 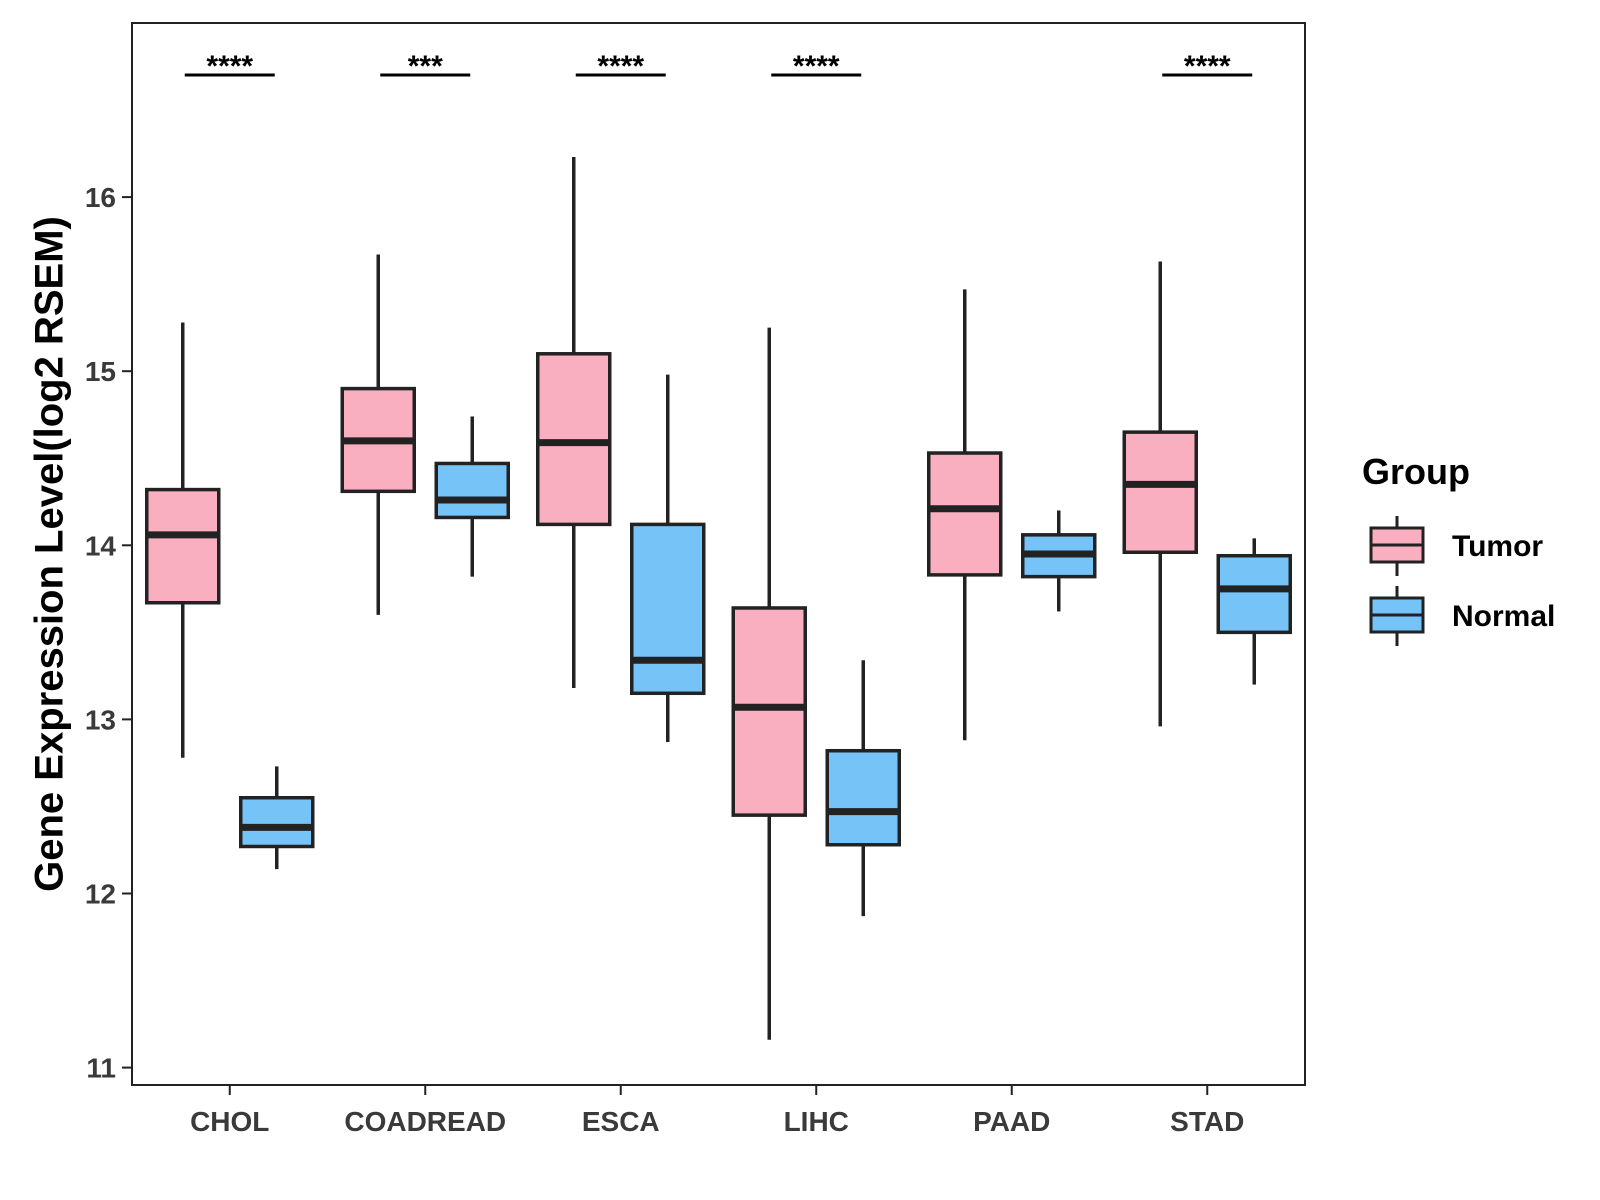 I want to click on y-axis-title: Gene Expression Level(log2 RSEM), so click(x=50, y=554).